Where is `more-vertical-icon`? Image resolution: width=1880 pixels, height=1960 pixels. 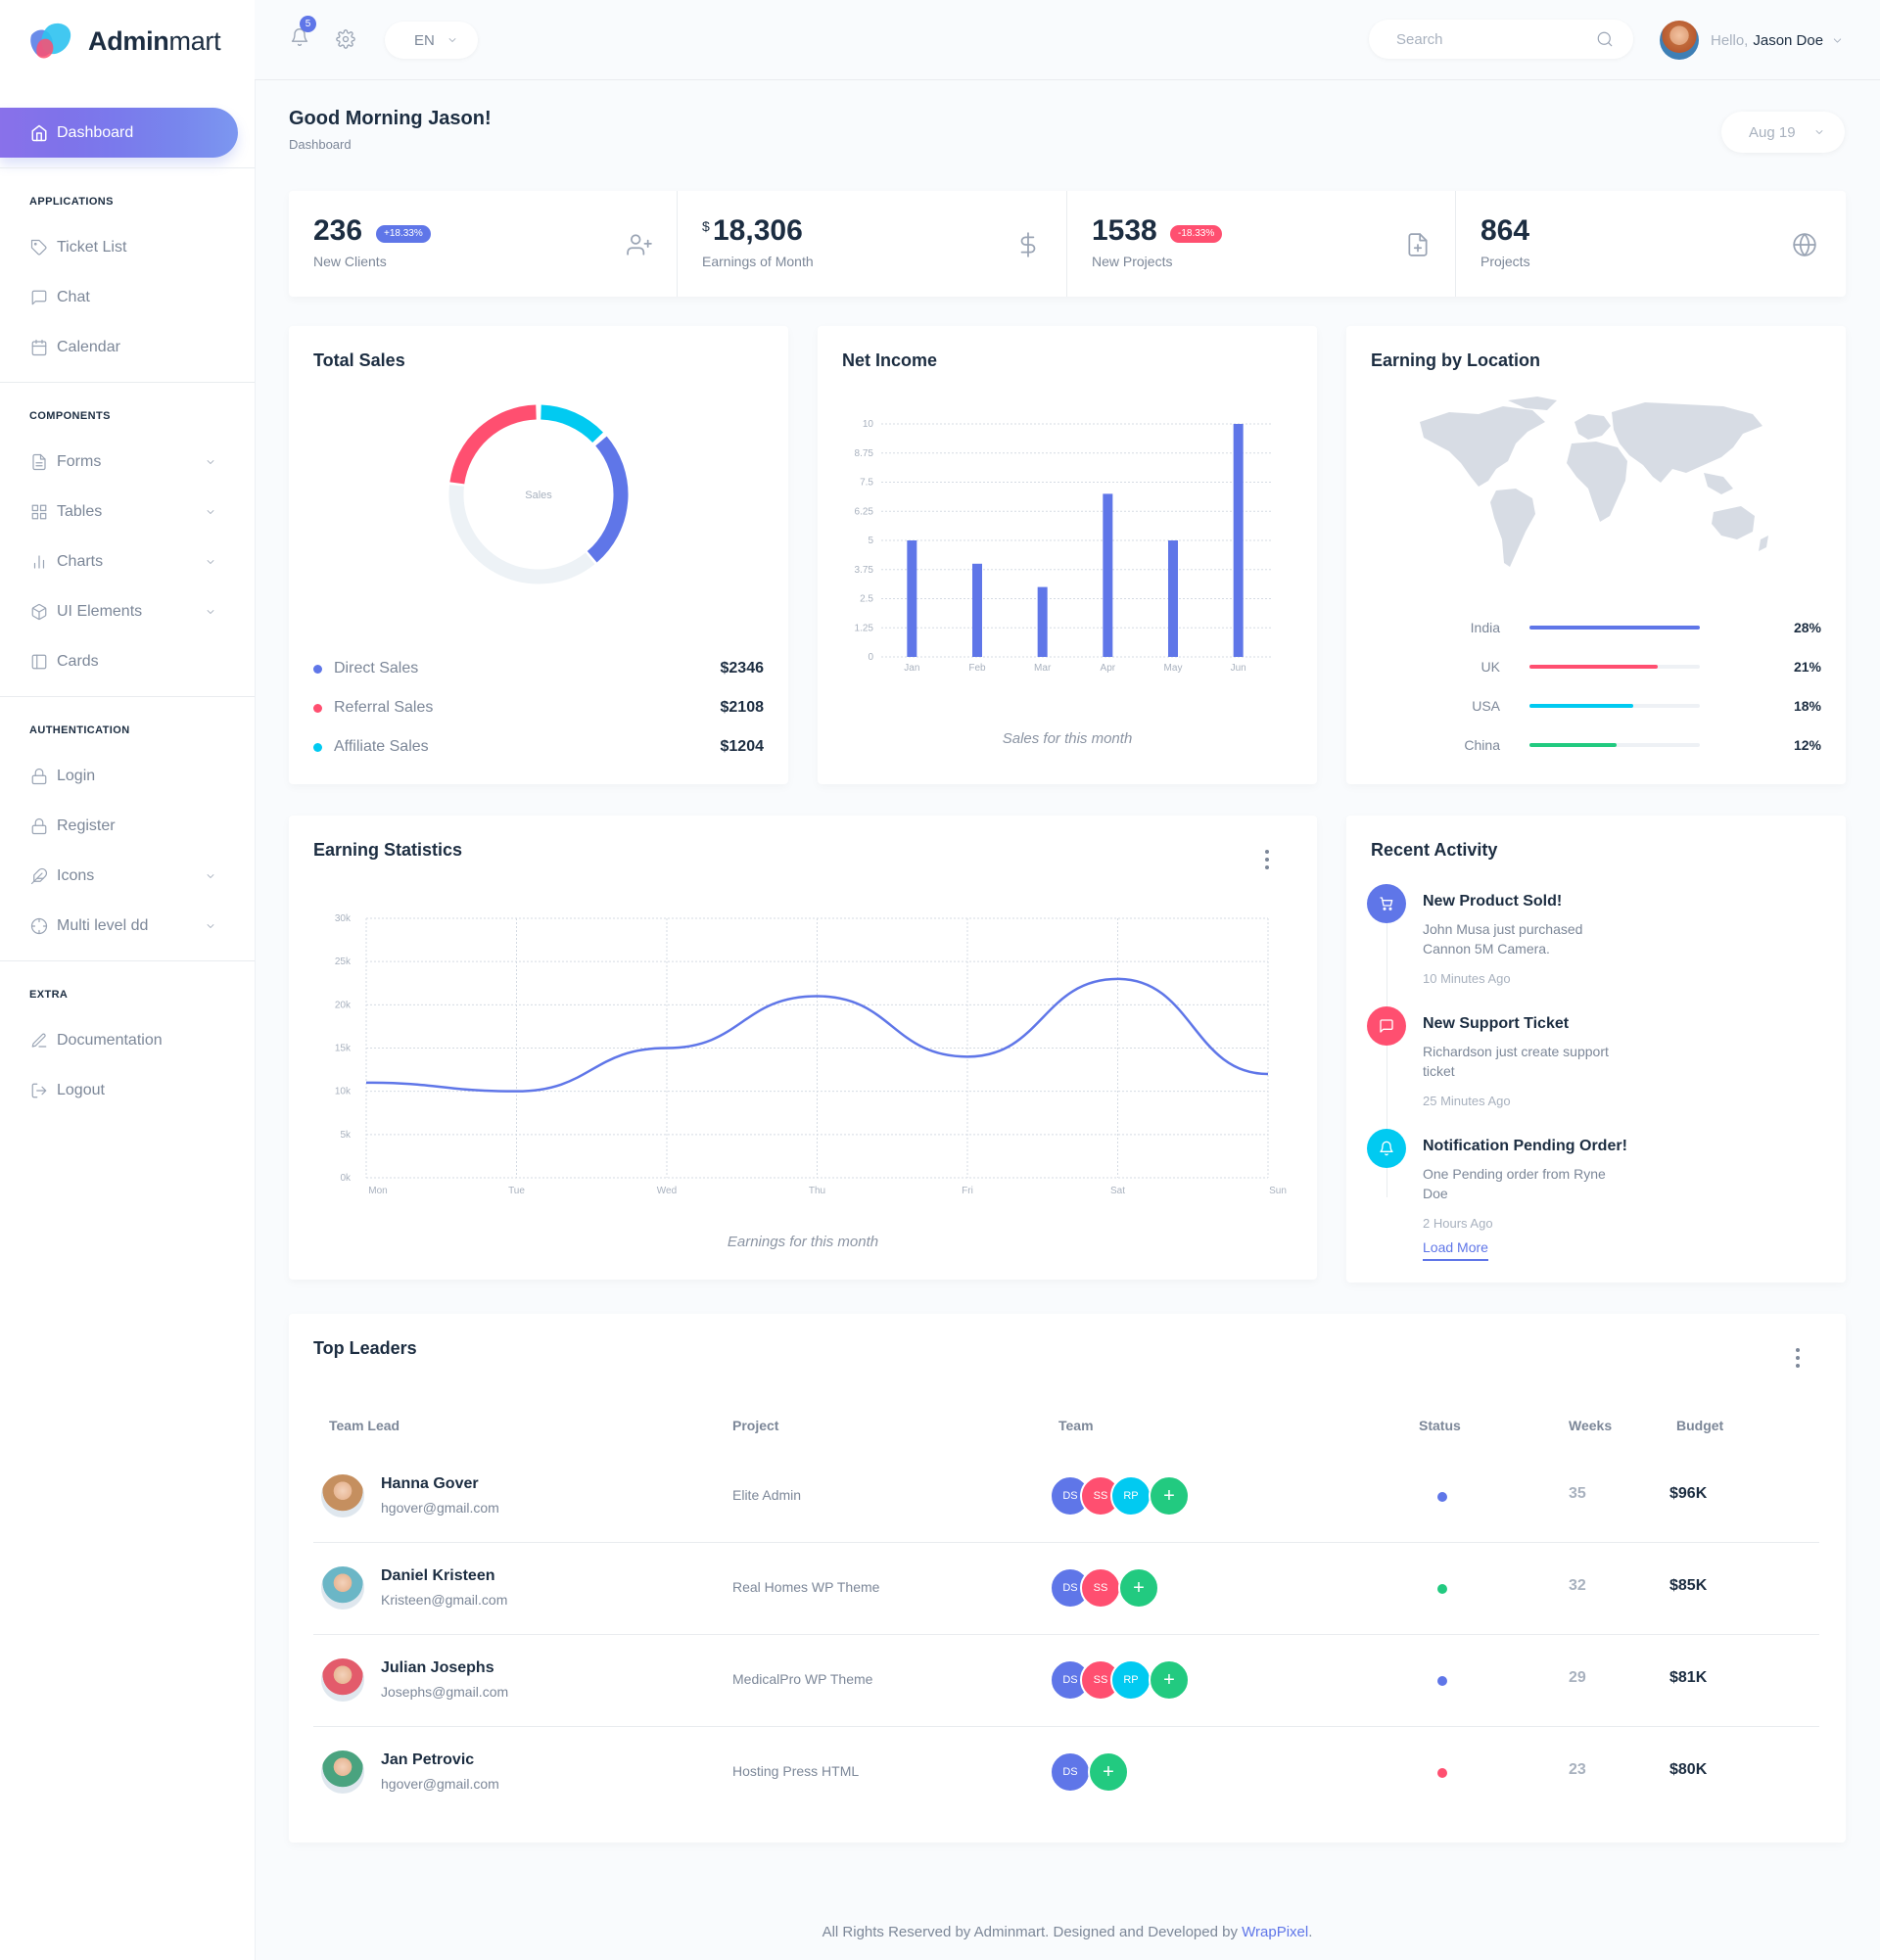
more-vertical-icon is located at coordinates (1267, 859).